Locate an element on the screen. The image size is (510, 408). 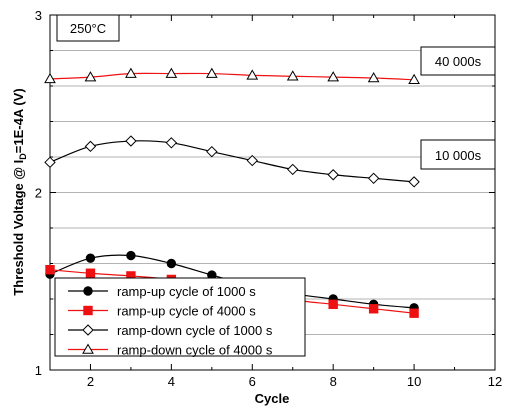
x-tick-label: 2 is located at coordinates (90, 381).